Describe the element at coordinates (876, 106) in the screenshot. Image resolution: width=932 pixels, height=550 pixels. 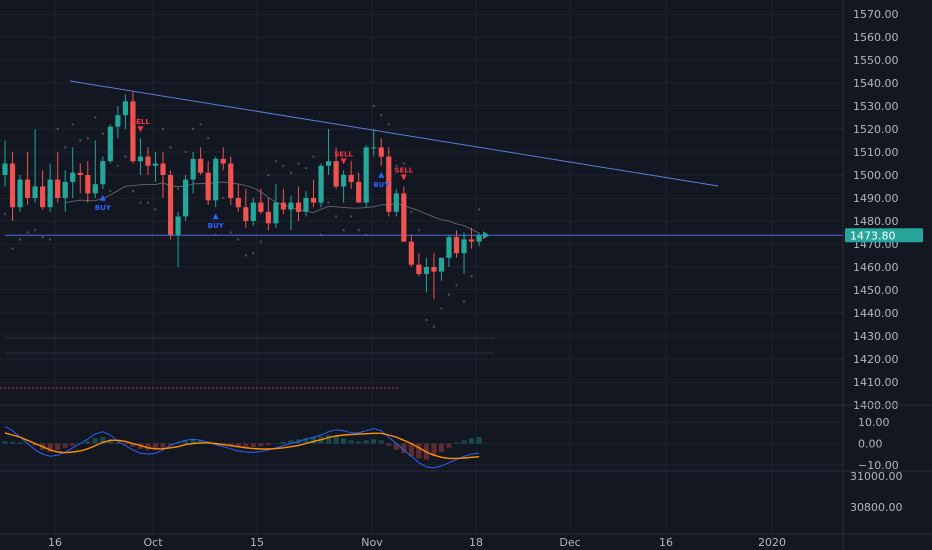
I see `price-tick-label: 1530.00` at that location.